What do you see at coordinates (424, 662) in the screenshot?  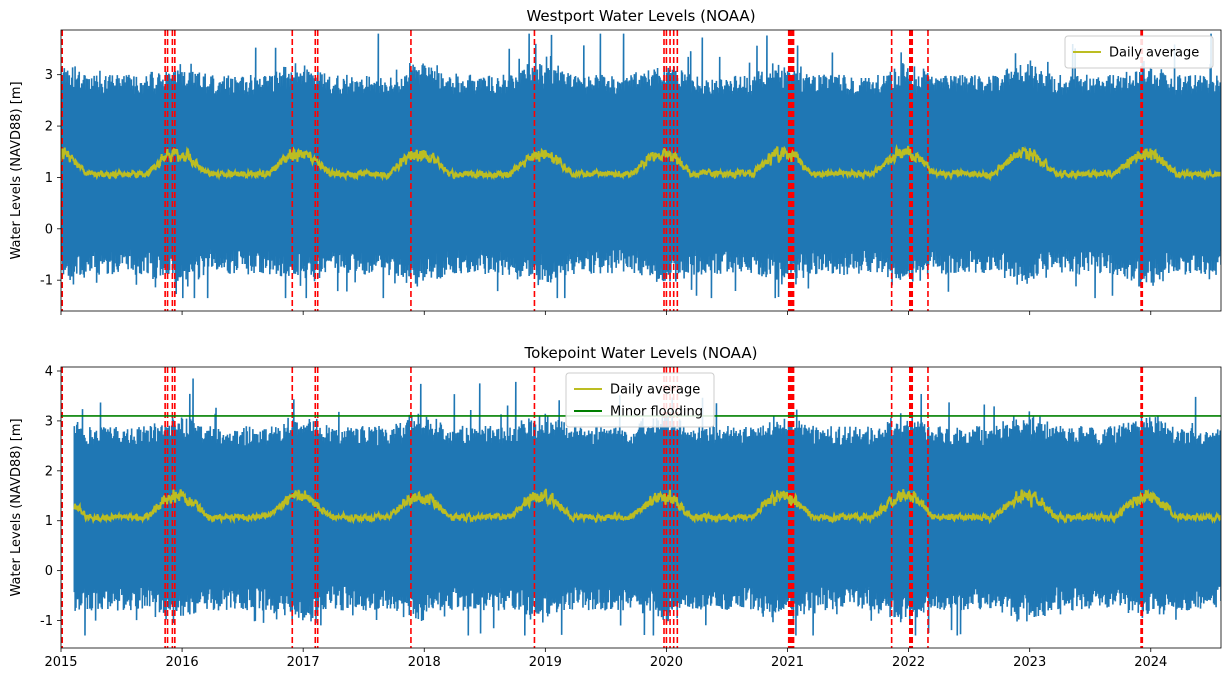 I see `x-tick-label: 2018` at bounding box center [424, 662].